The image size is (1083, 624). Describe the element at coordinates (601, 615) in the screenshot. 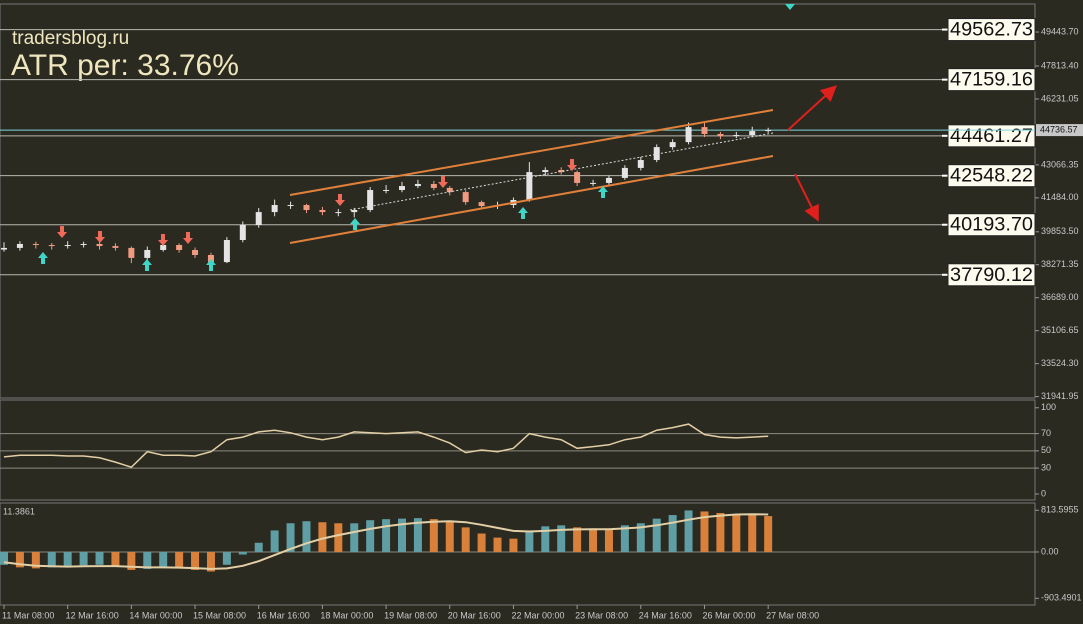

I see `x-tick-label: 23 Mar 08:00` at that location.